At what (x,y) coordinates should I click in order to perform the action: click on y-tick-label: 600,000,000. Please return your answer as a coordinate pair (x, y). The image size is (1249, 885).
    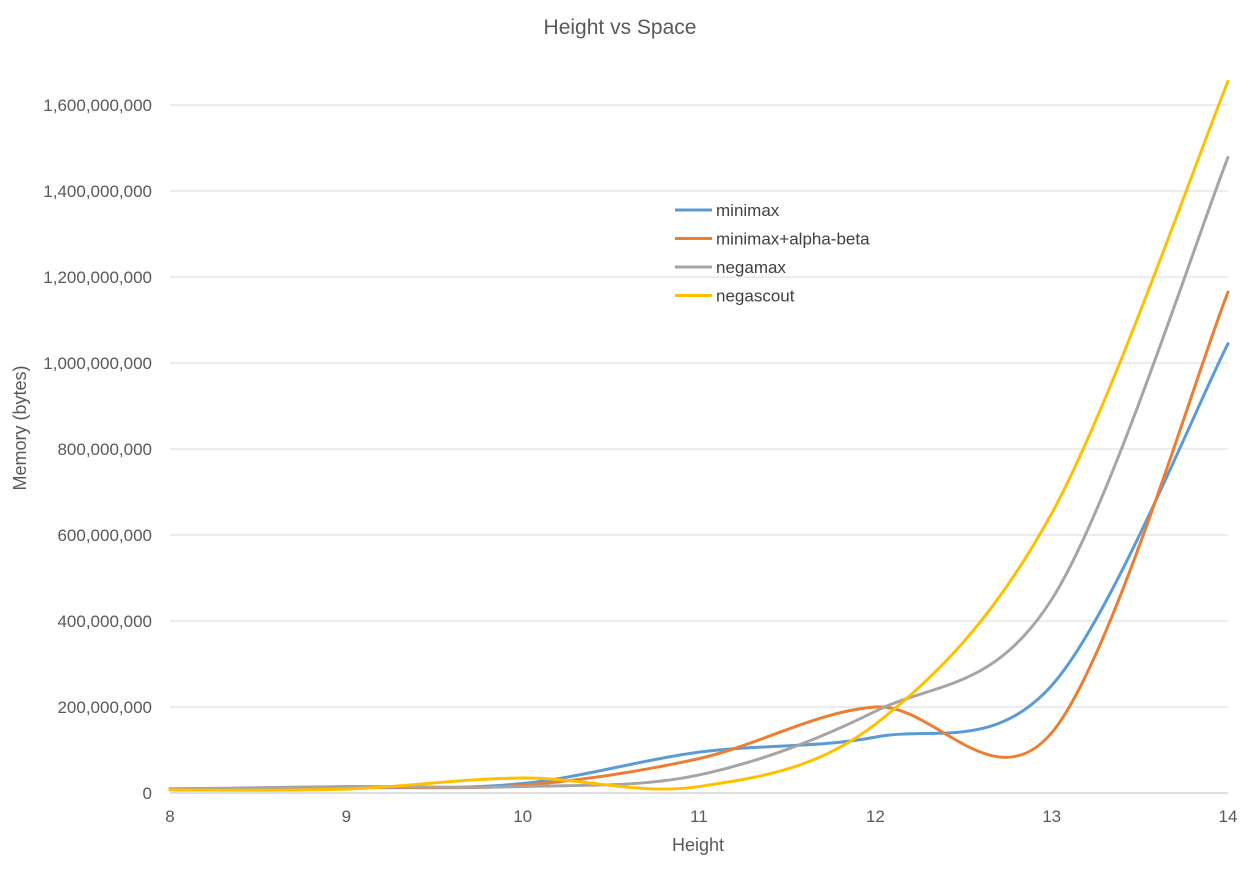
    Looking at the image, I should click on (104, 535).